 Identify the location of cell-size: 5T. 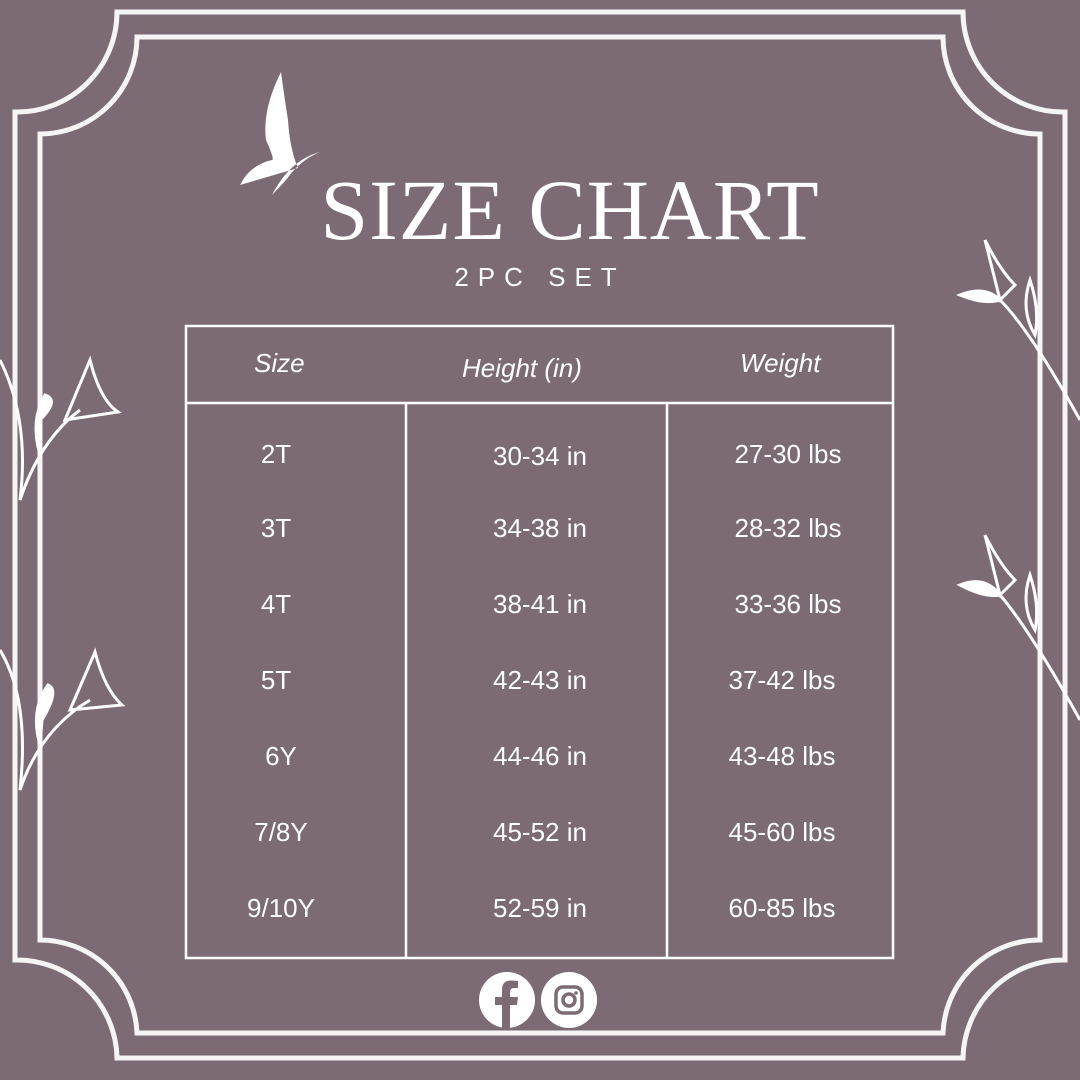
(276, 680).